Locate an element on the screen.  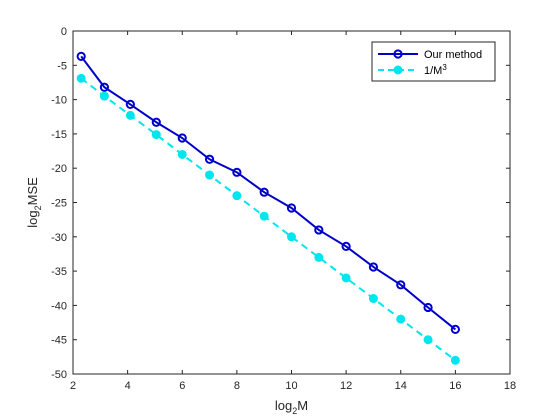
y-tick-label: -10 is located at coordinates (59, 101).